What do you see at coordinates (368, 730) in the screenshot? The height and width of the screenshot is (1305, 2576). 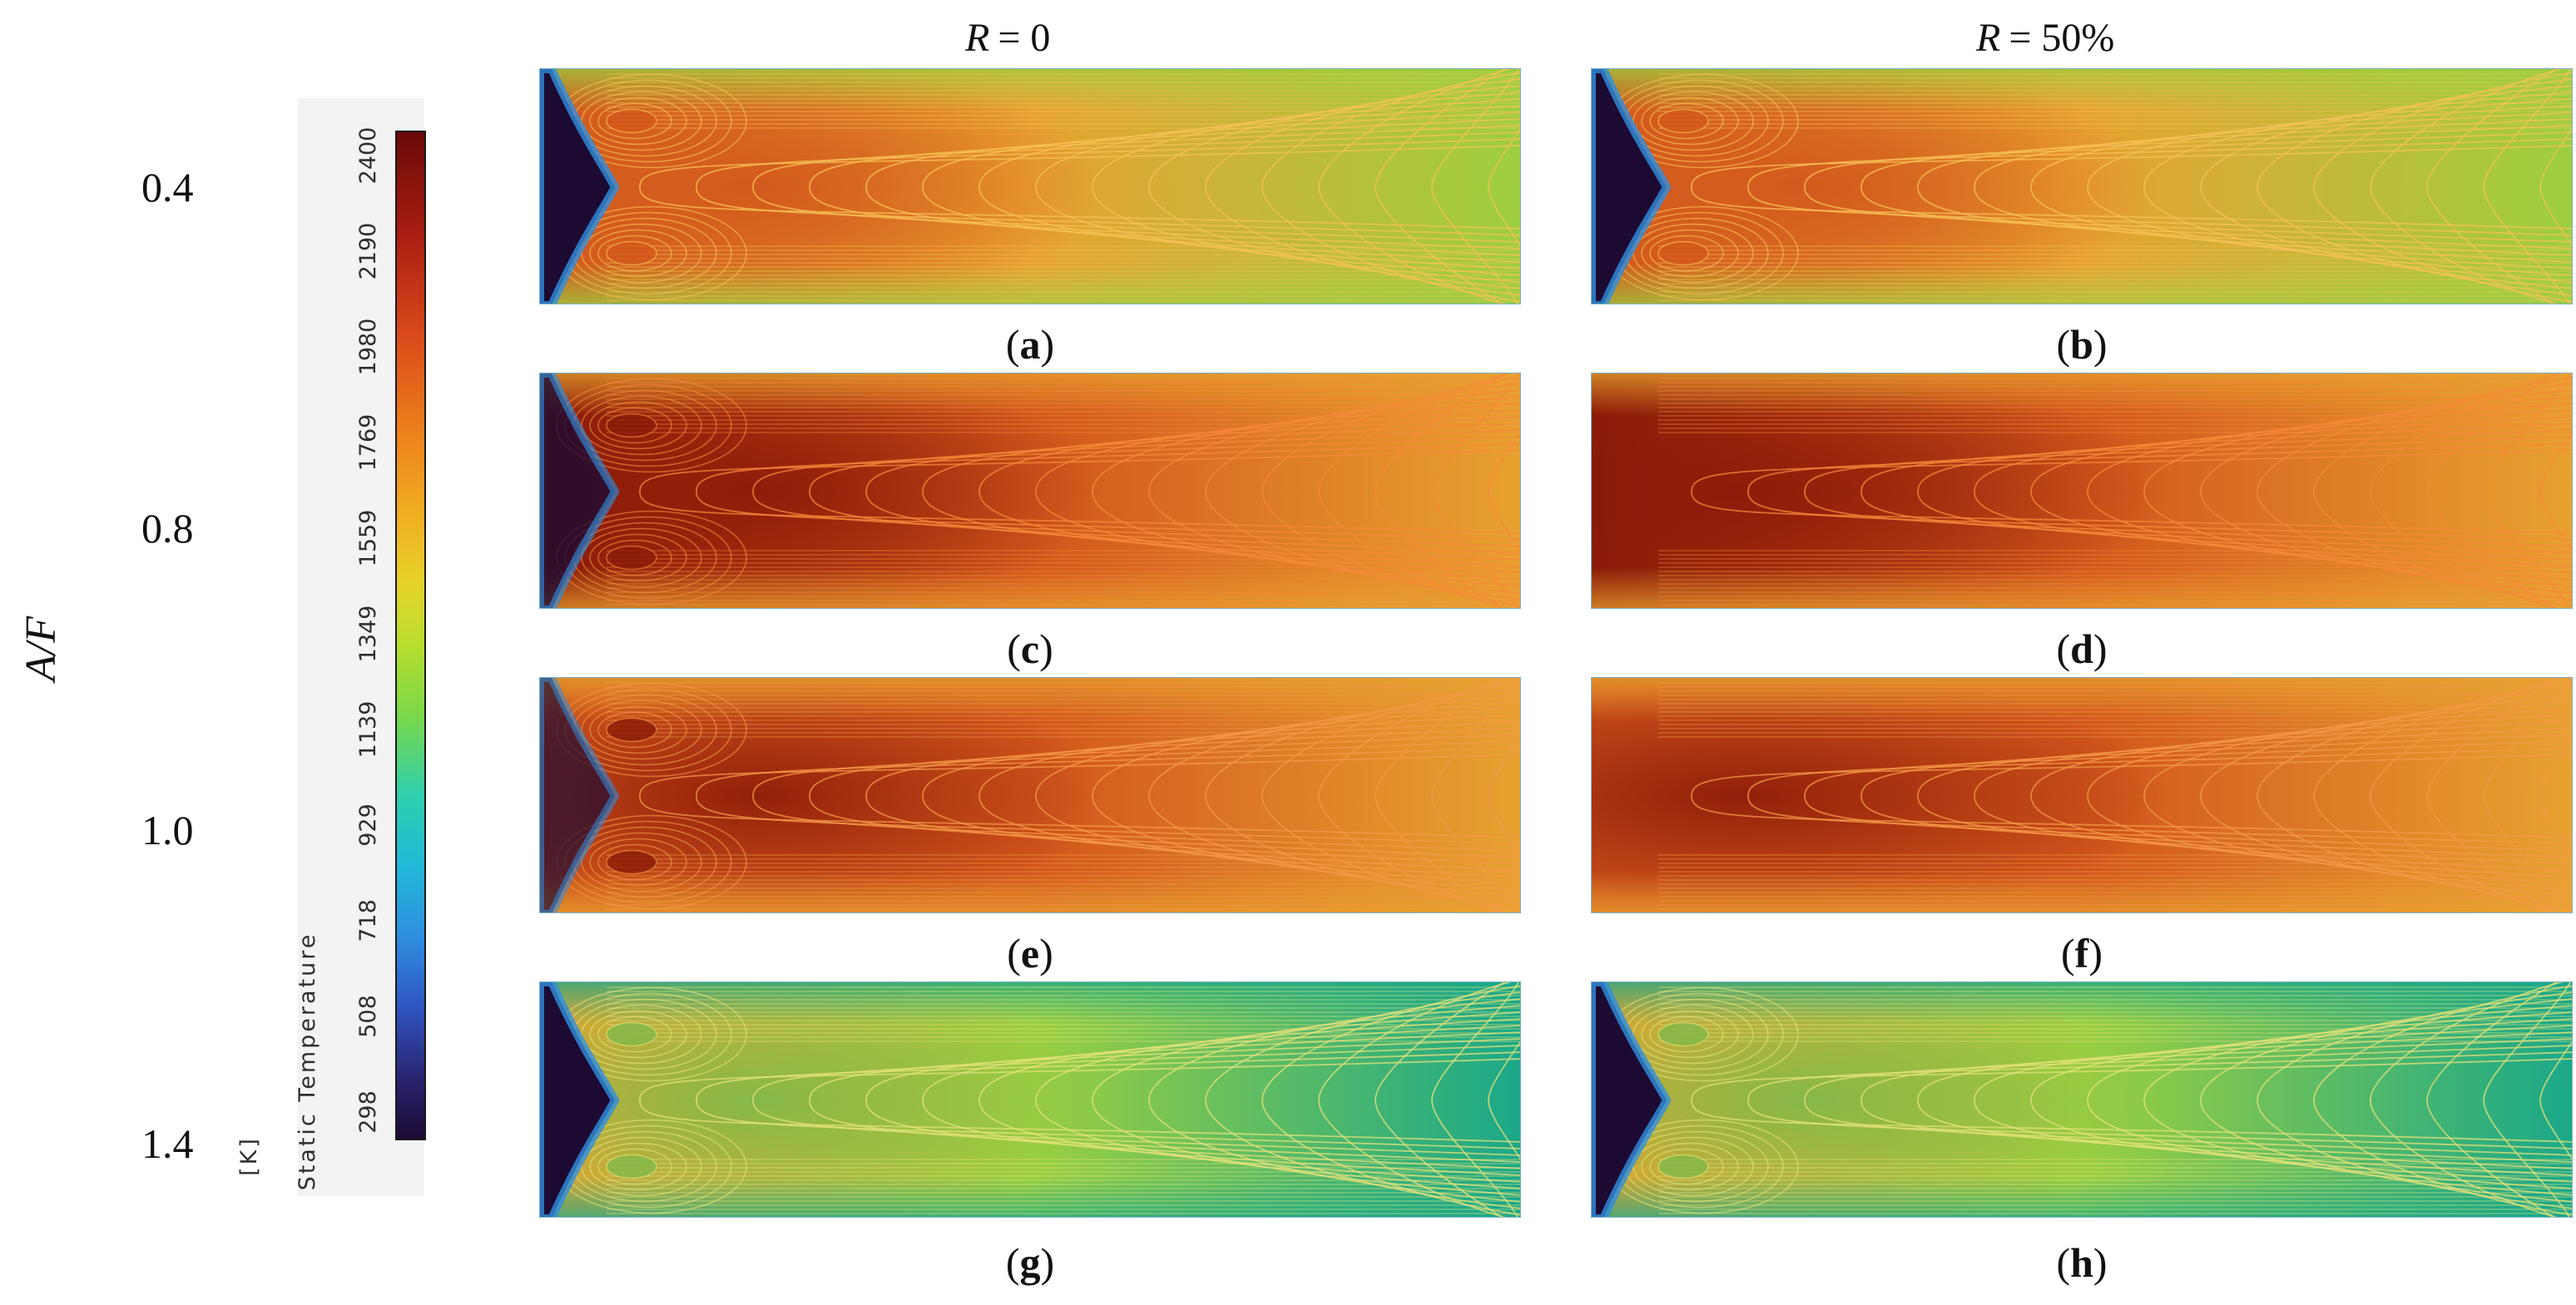 I see `colorbar-tick-label: 1139` at bounding box center [368, 730].